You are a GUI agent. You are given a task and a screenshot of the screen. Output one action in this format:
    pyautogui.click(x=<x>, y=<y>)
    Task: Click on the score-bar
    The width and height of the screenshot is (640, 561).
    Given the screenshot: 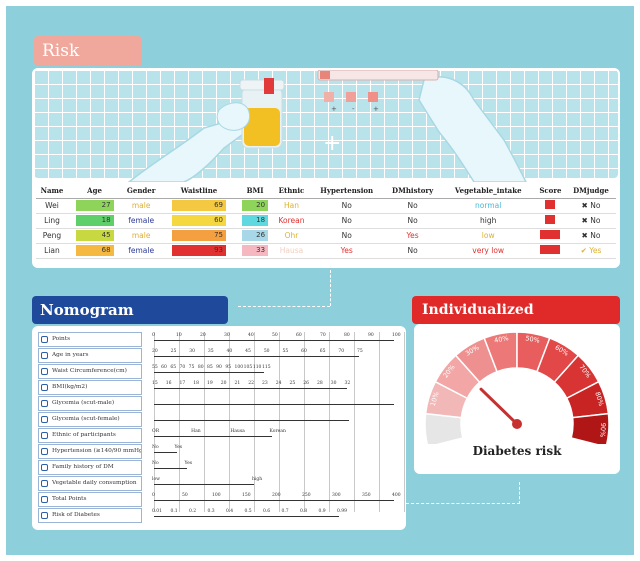 What is the action you would take?
    pyautogui.click(x=550, y=219)
    